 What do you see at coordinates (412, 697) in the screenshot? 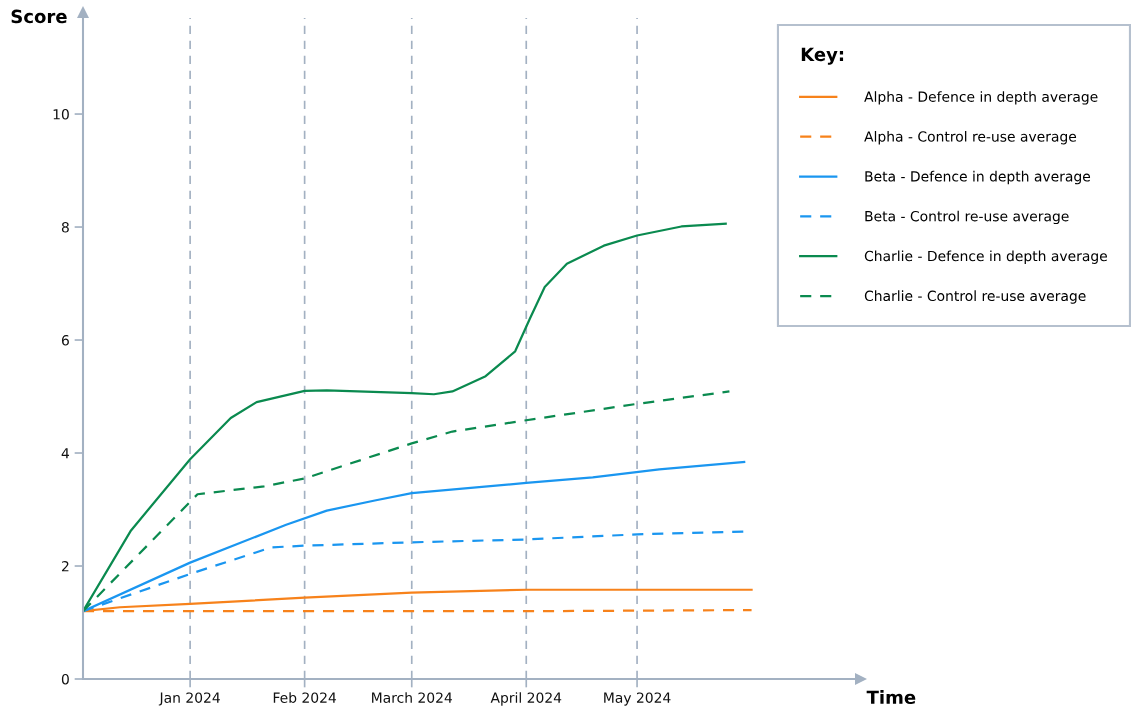
I see `x-tick-label: March 2024` at bounding box center [412, 697].